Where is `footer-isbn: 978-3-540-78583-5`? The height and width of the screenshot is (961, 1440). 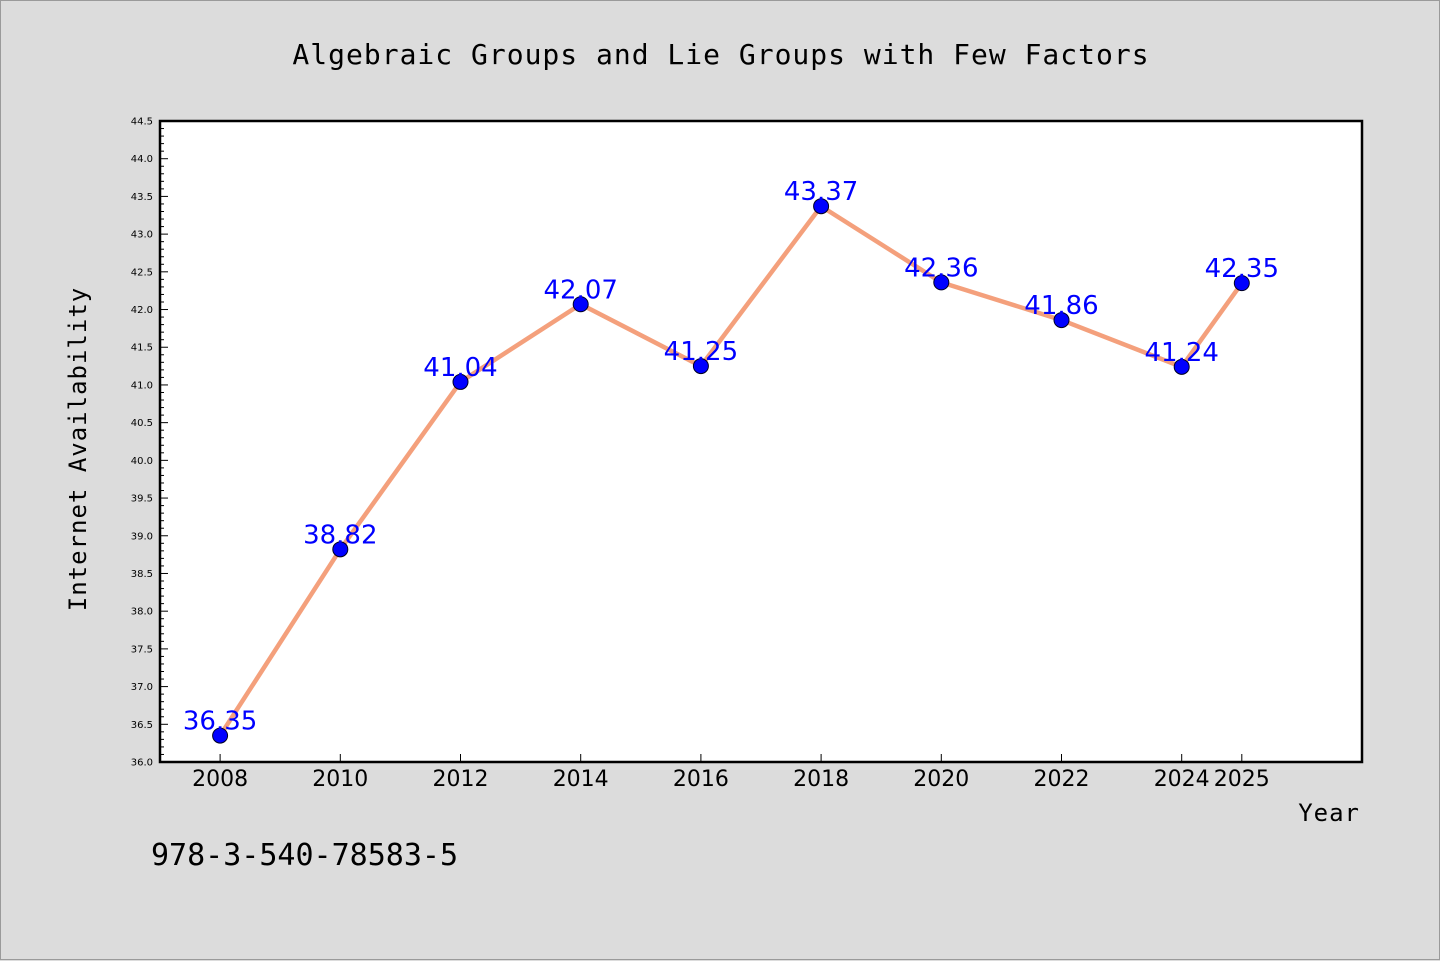 footer-isbn: 978-3-540-78583-5 is located at coordinates (304, 855).